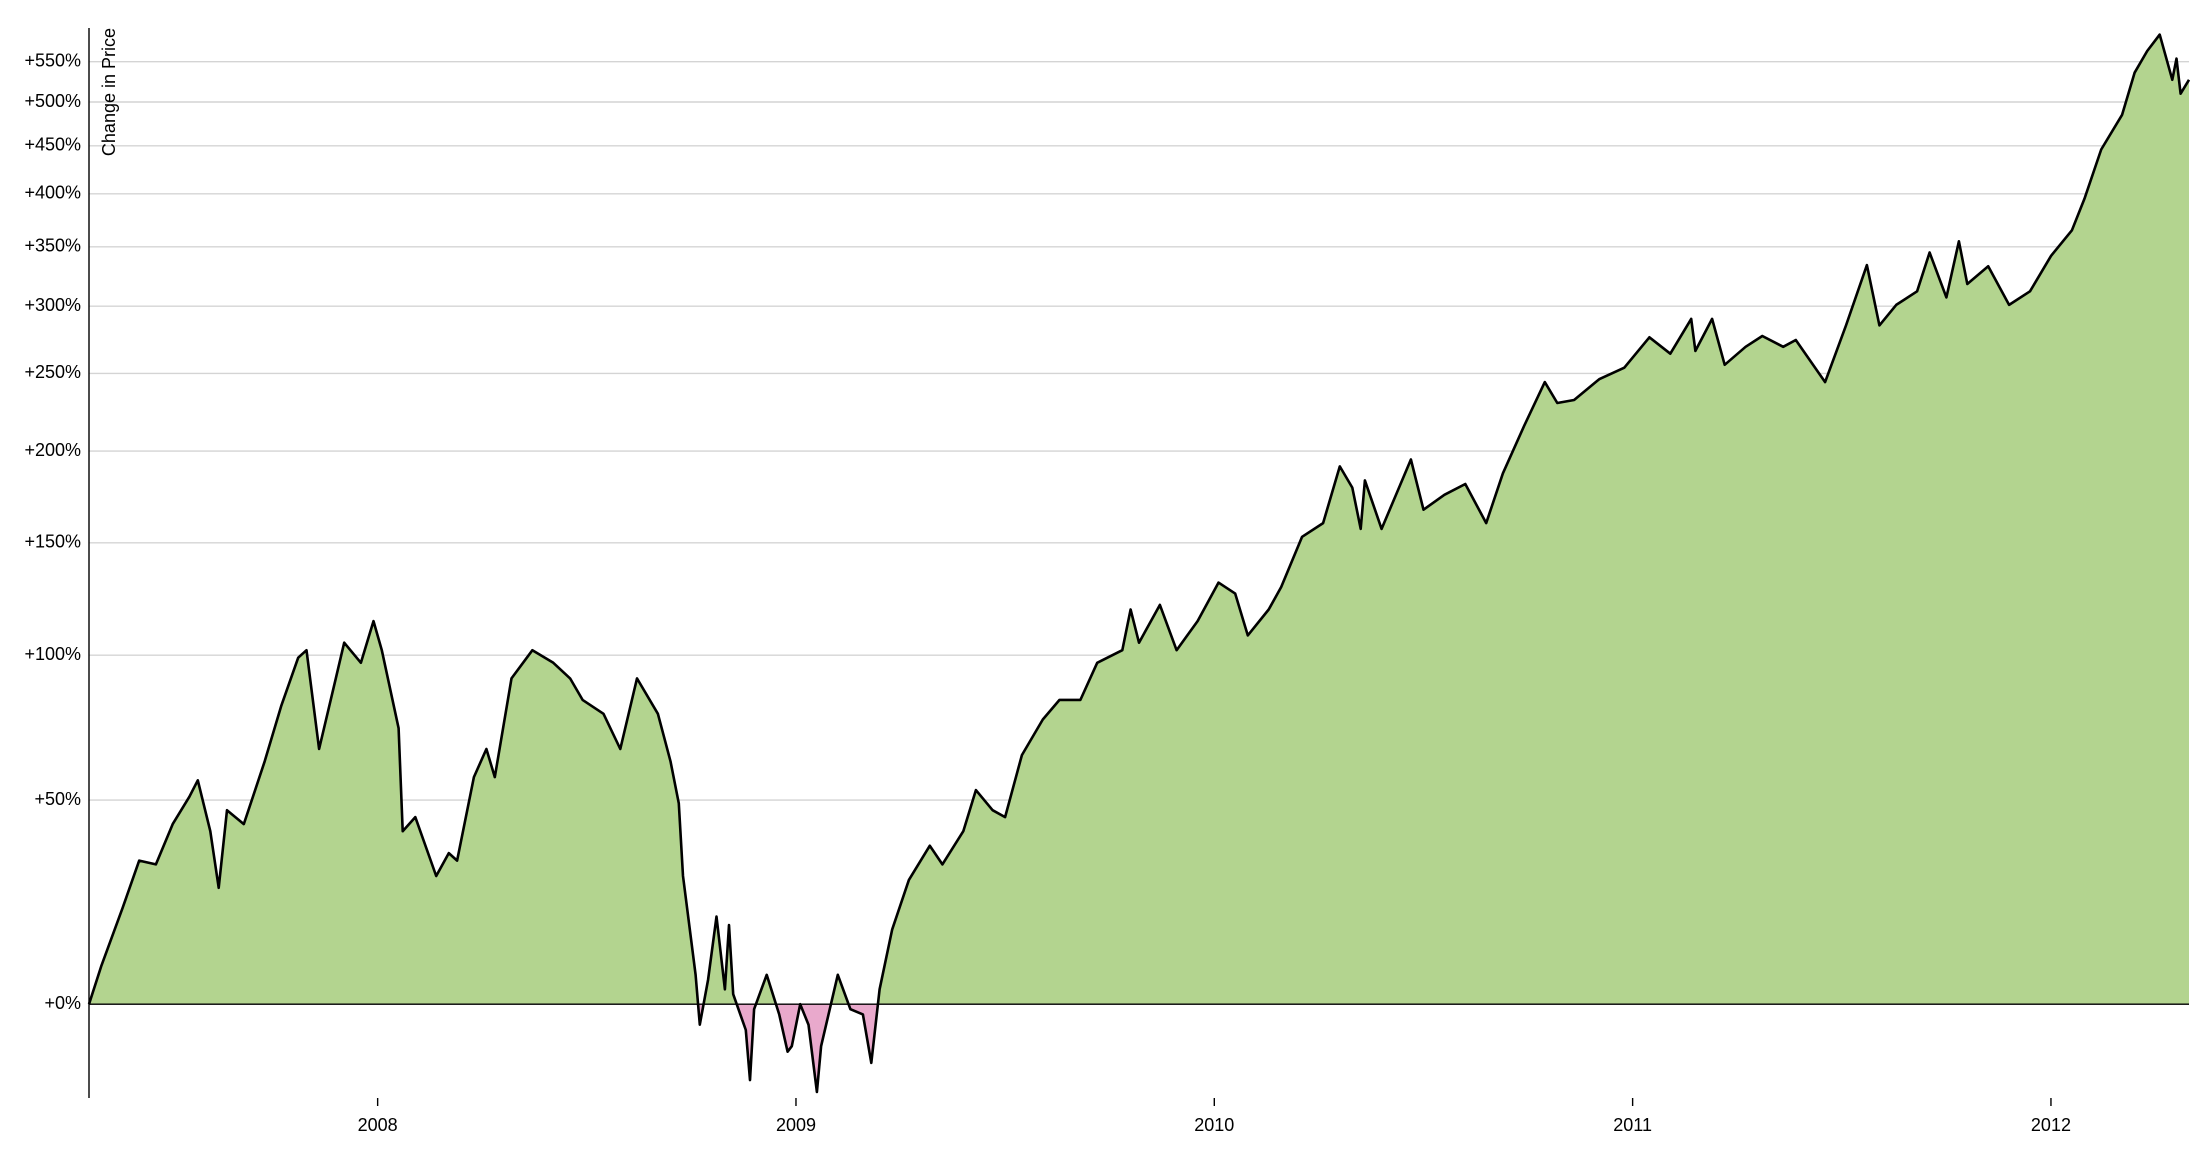 The image size is (2200, 1168). I want to click on y-axis-label: Change in Price, so click(109, 92).